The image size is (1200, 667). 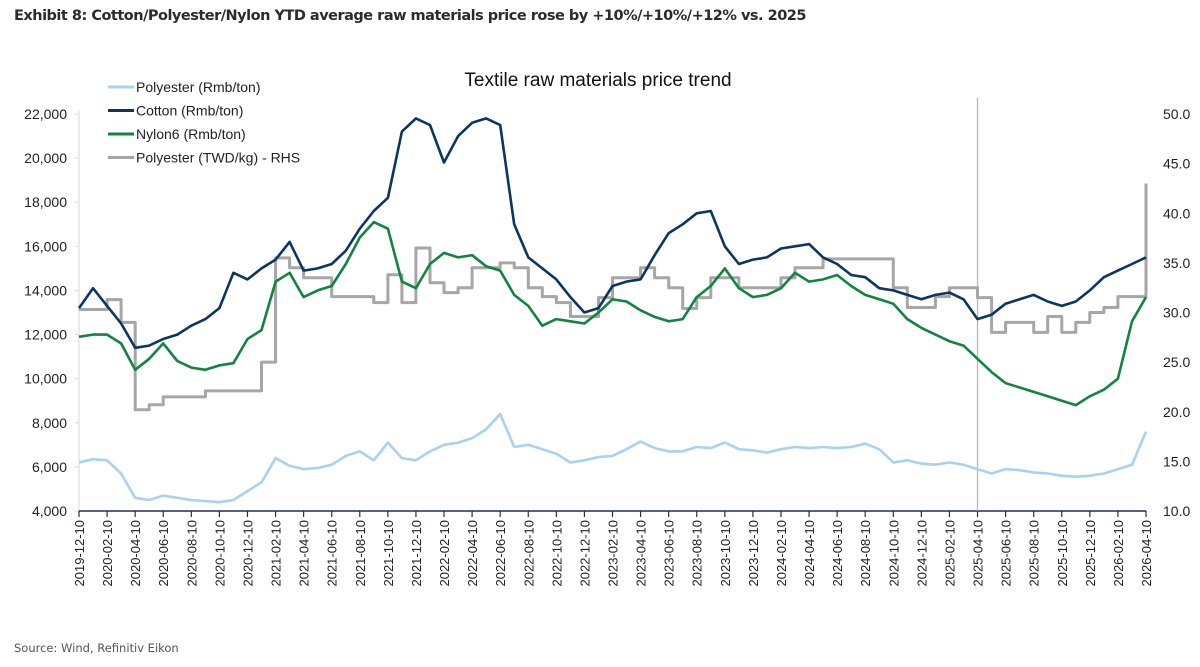 What do you see at coordinates (45, 246) in the screenshot?
I see `y-tick-label: 16,000` at bounding box center [45, 246].